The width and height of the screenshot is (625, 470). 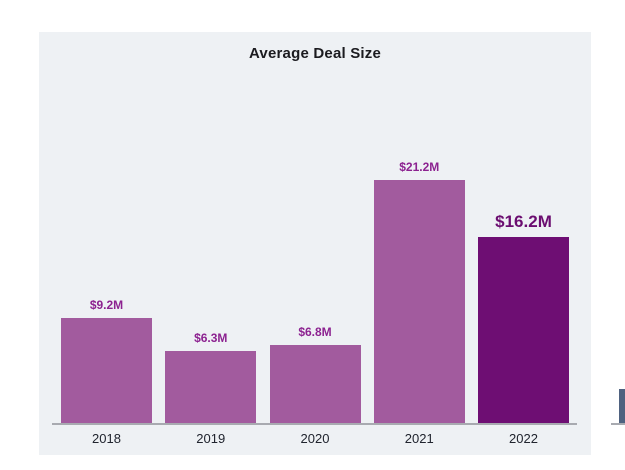 What do you see at coordinates (523, 438) in the screenshot?
I see `x-tick-label-2022: 2022` at bounding box center [523, 438].